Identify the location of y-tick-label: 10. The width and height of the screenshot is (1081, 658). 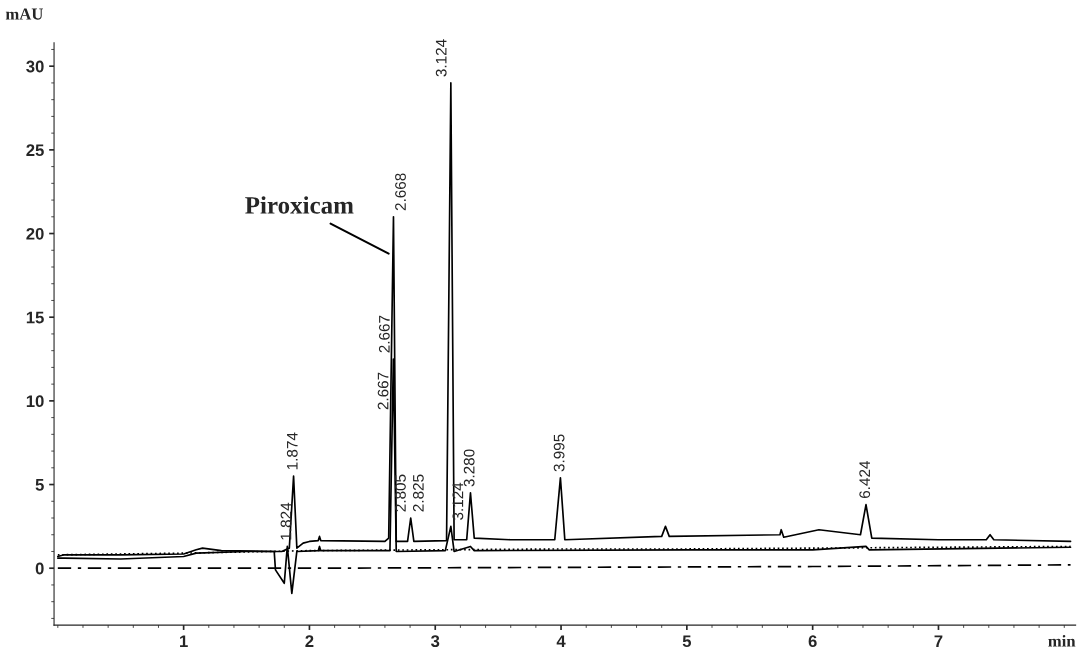
(35, 401).